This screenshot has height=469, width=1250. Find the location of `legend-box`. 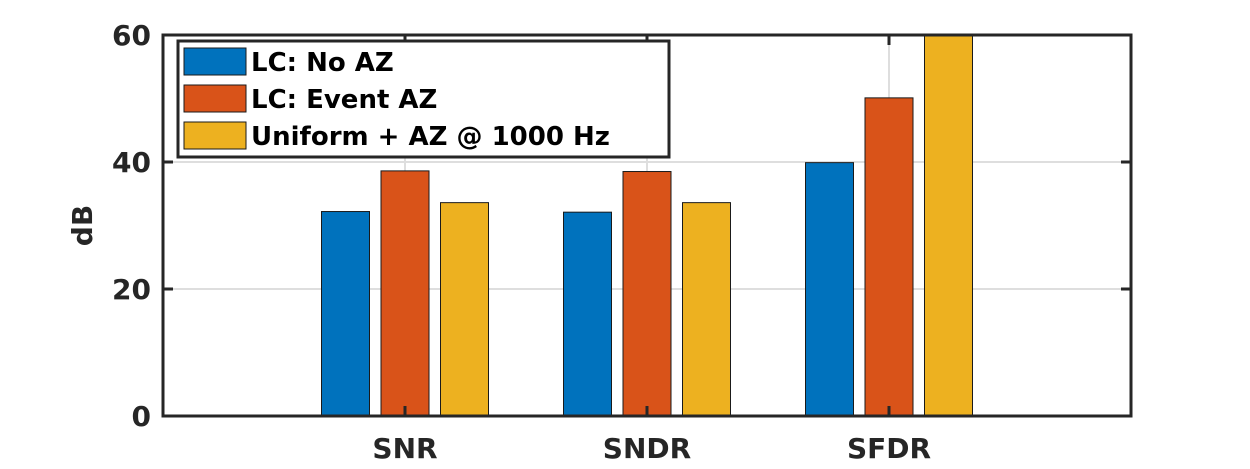

legend-box is located at coordinates (423, 99).